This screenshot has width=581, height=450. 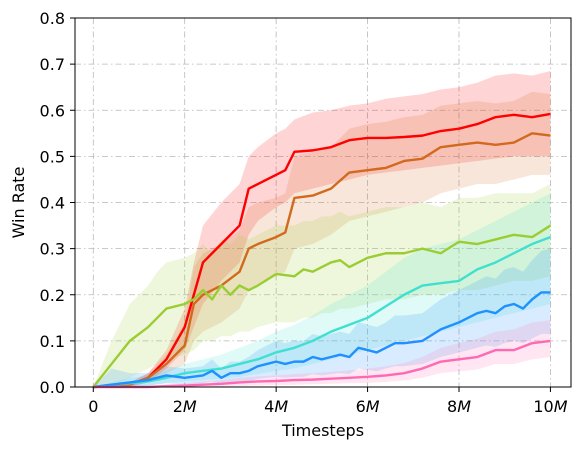 What do you see at coordinates (550, 406) in the screenshot?
I see `x-tick-label: 10M` at bounding box center [550, 406].